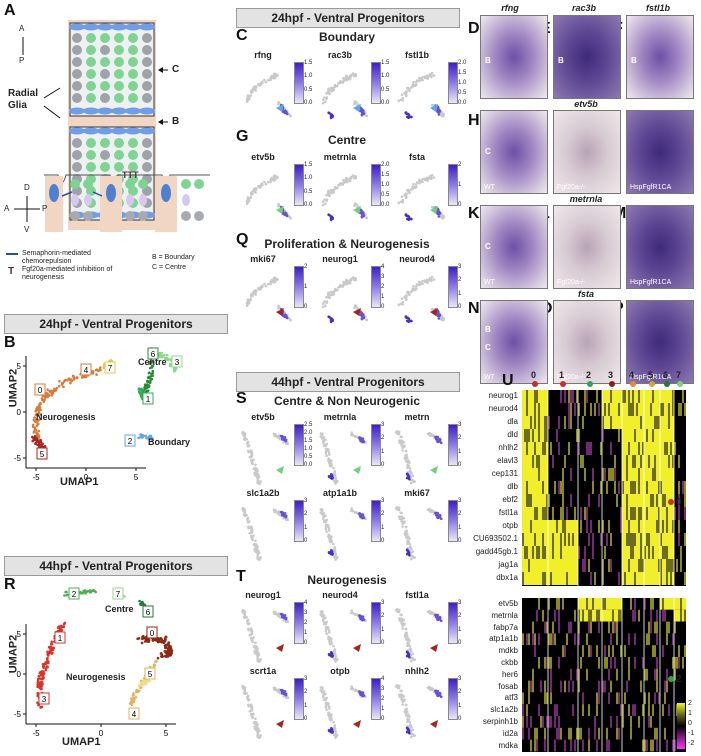 The height and width of the screenshot is (756, 701). What do you see at coordinates (604, 571) in the screenshot?
I see `heatmap` at bounding box center [604, 571].